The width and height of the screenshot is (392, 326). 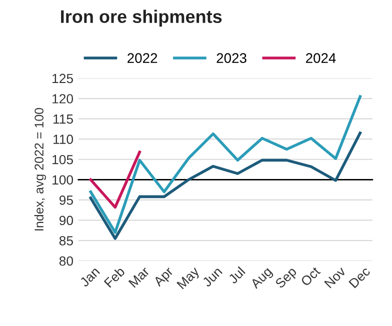 What do you see at coordinates (66, 261) in the screenshot?
I see `y-tick-label: 80` at bounding box center [66, 261].